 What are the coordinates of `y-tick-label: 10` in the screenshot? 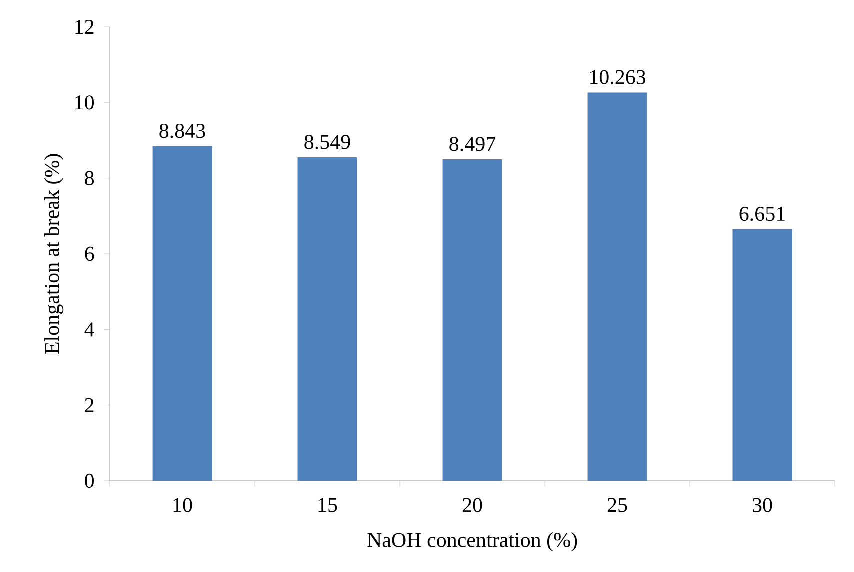 It's located at (85, 103).